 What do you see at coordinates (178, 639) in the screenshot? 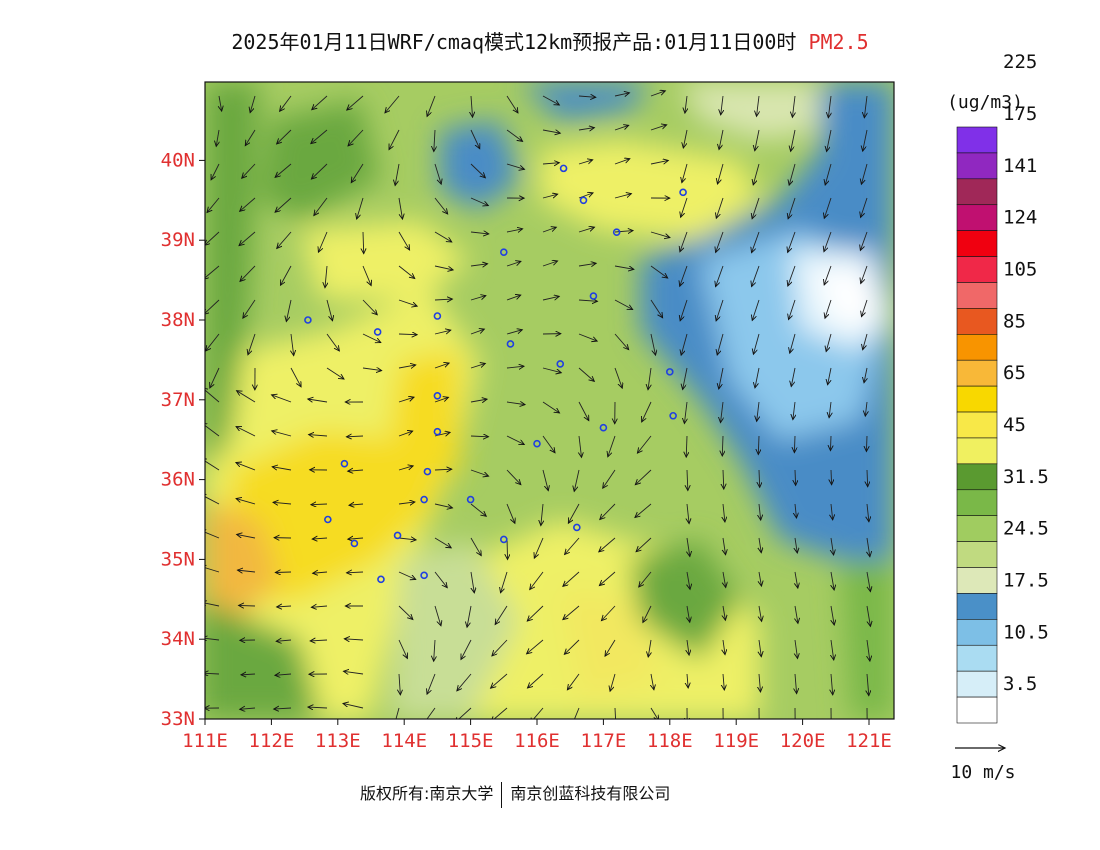
I see `lat-tick-label: 34N` at bounding box center [178, 639].